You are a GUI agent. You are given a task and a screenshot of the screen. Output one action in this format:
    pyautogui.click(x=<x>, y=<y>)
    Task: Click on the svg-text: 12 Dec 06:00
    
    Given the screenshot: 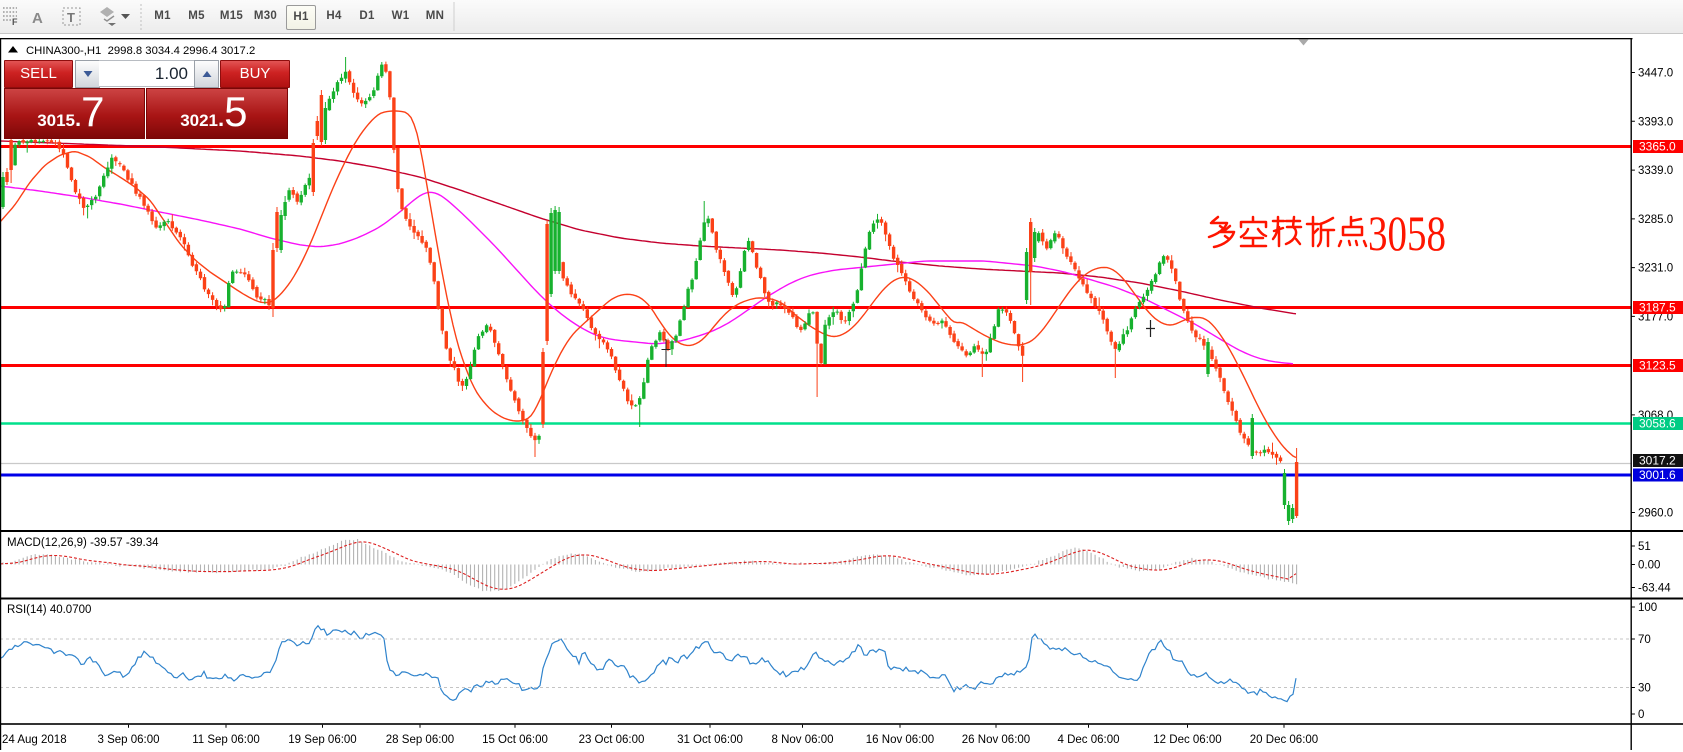 What is the action you would take?
    pyautogui.click(x=1187, y=740)
    